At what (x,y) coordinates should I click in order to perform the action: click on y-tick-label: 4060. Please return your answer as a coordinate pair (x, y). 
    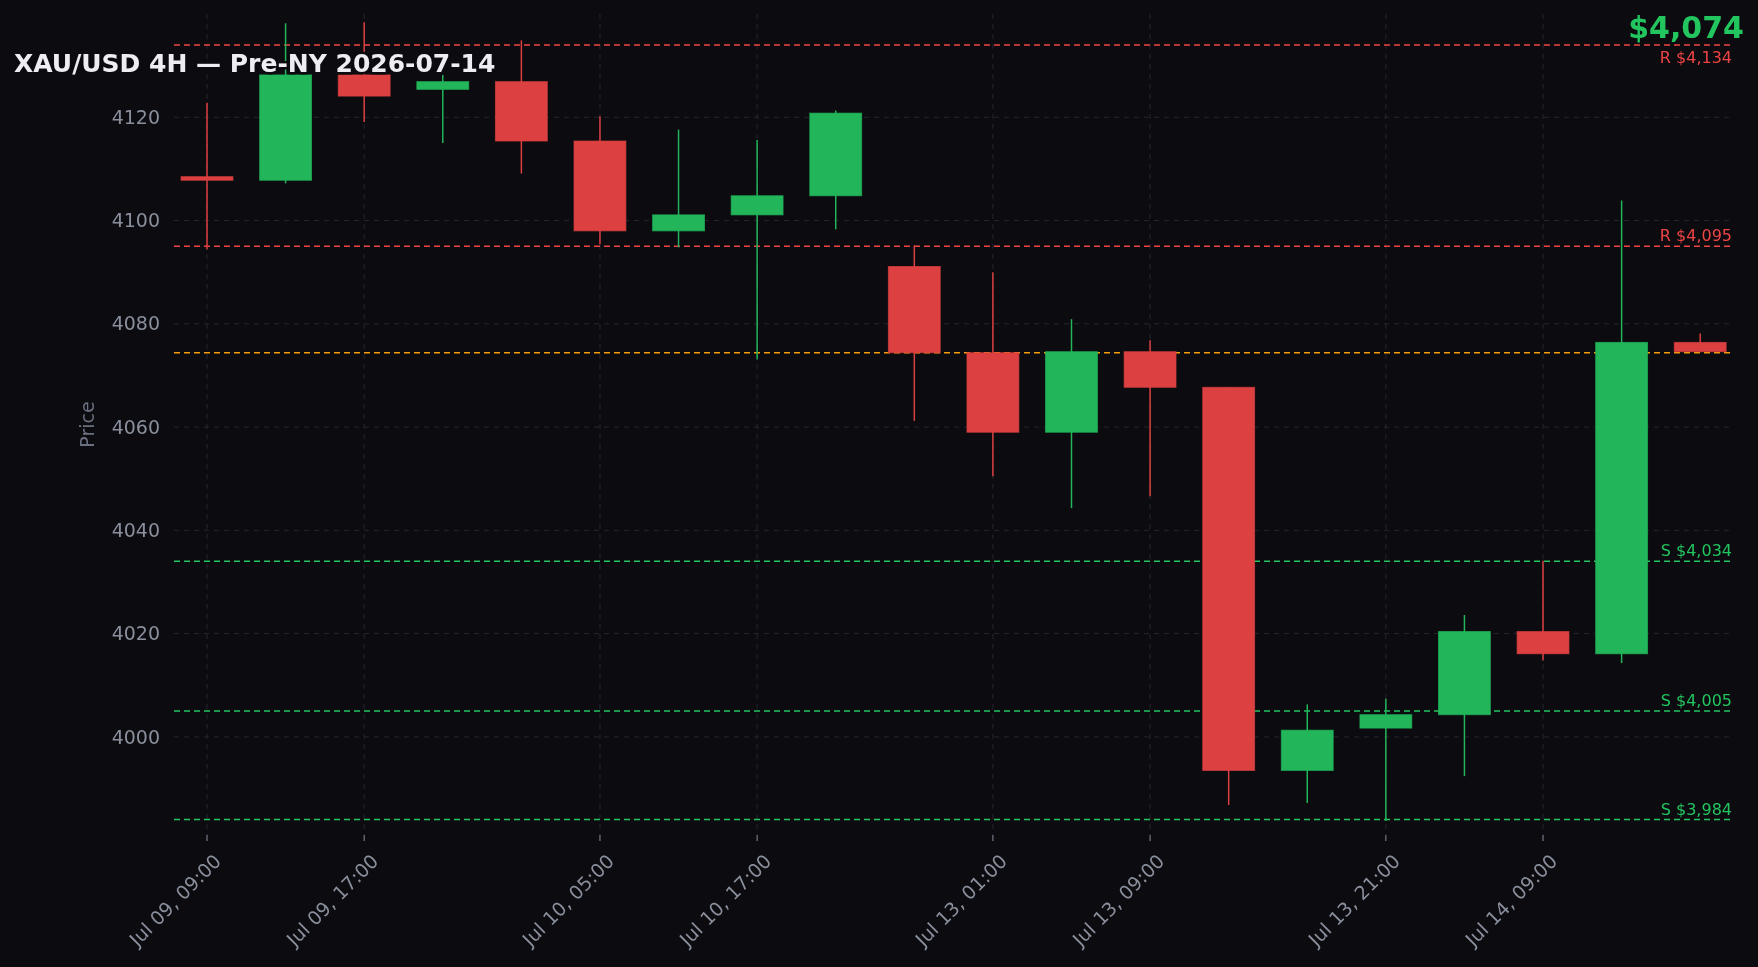
    Looking at the image, I should click on (135, 426).